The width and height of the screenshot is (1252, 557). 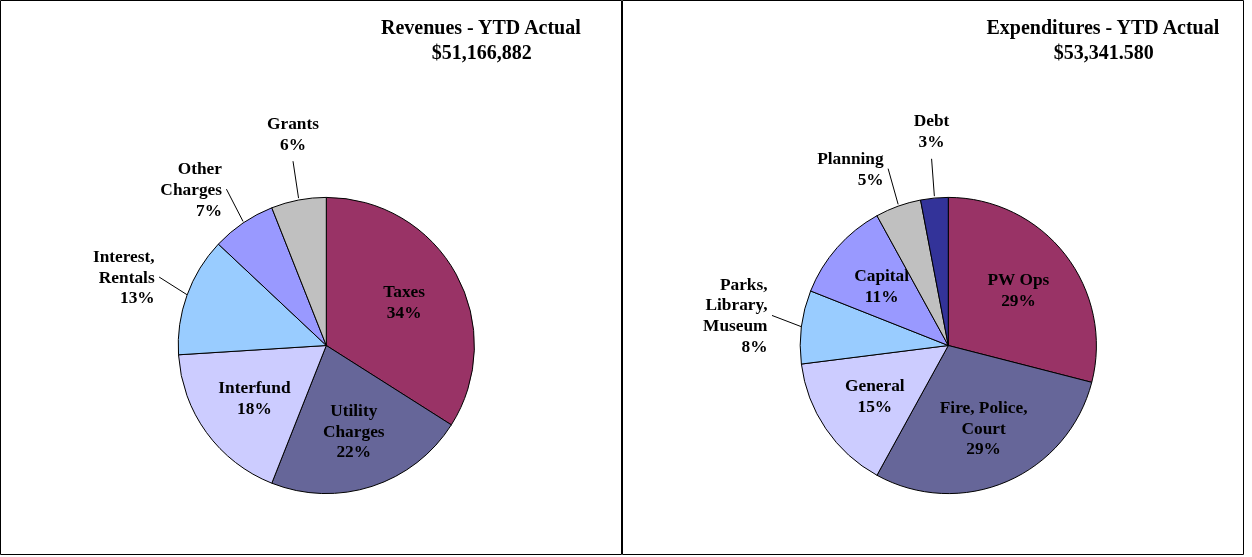 I want to click on slice-label: Debt, so click(x=931, y=121).